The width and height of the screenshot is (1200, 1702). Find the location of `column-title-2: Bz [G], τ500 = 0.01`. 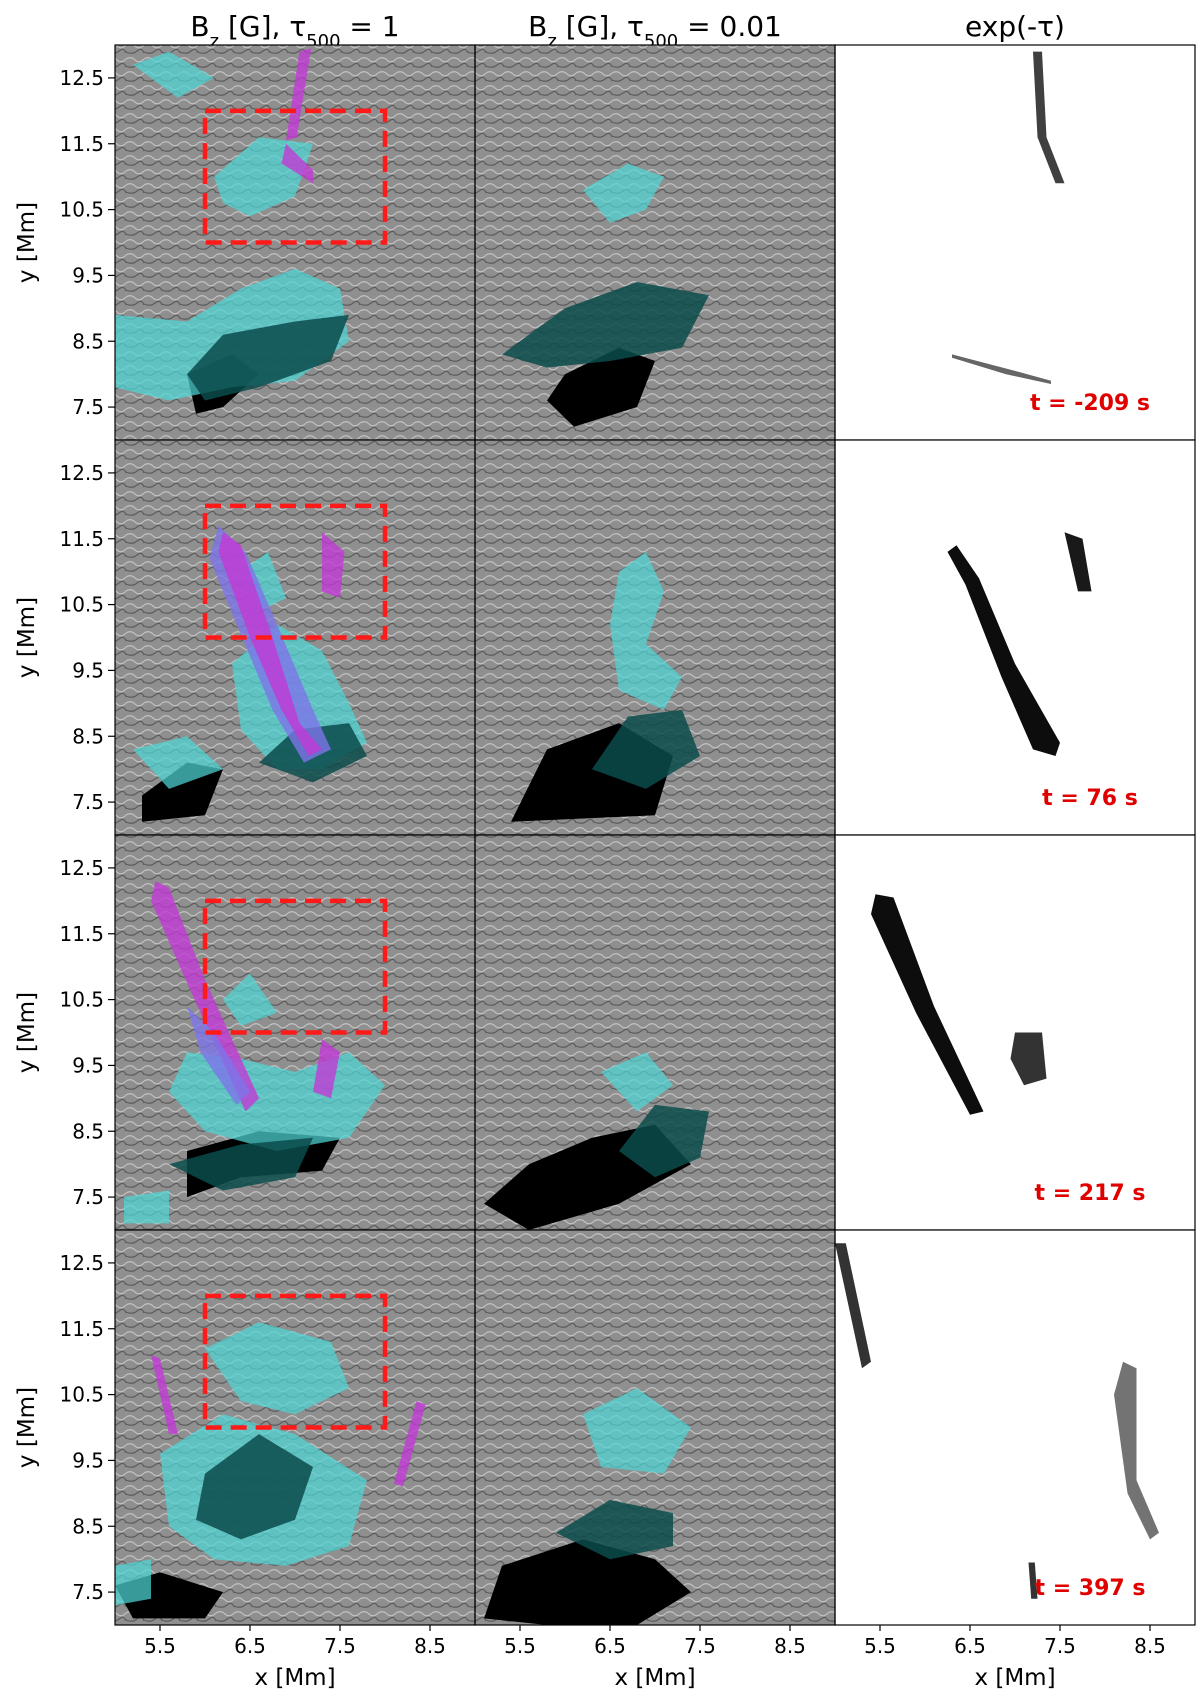

column-title-2: Bz [G], τ500 = 0.01 is located at coordinates (655, 31).